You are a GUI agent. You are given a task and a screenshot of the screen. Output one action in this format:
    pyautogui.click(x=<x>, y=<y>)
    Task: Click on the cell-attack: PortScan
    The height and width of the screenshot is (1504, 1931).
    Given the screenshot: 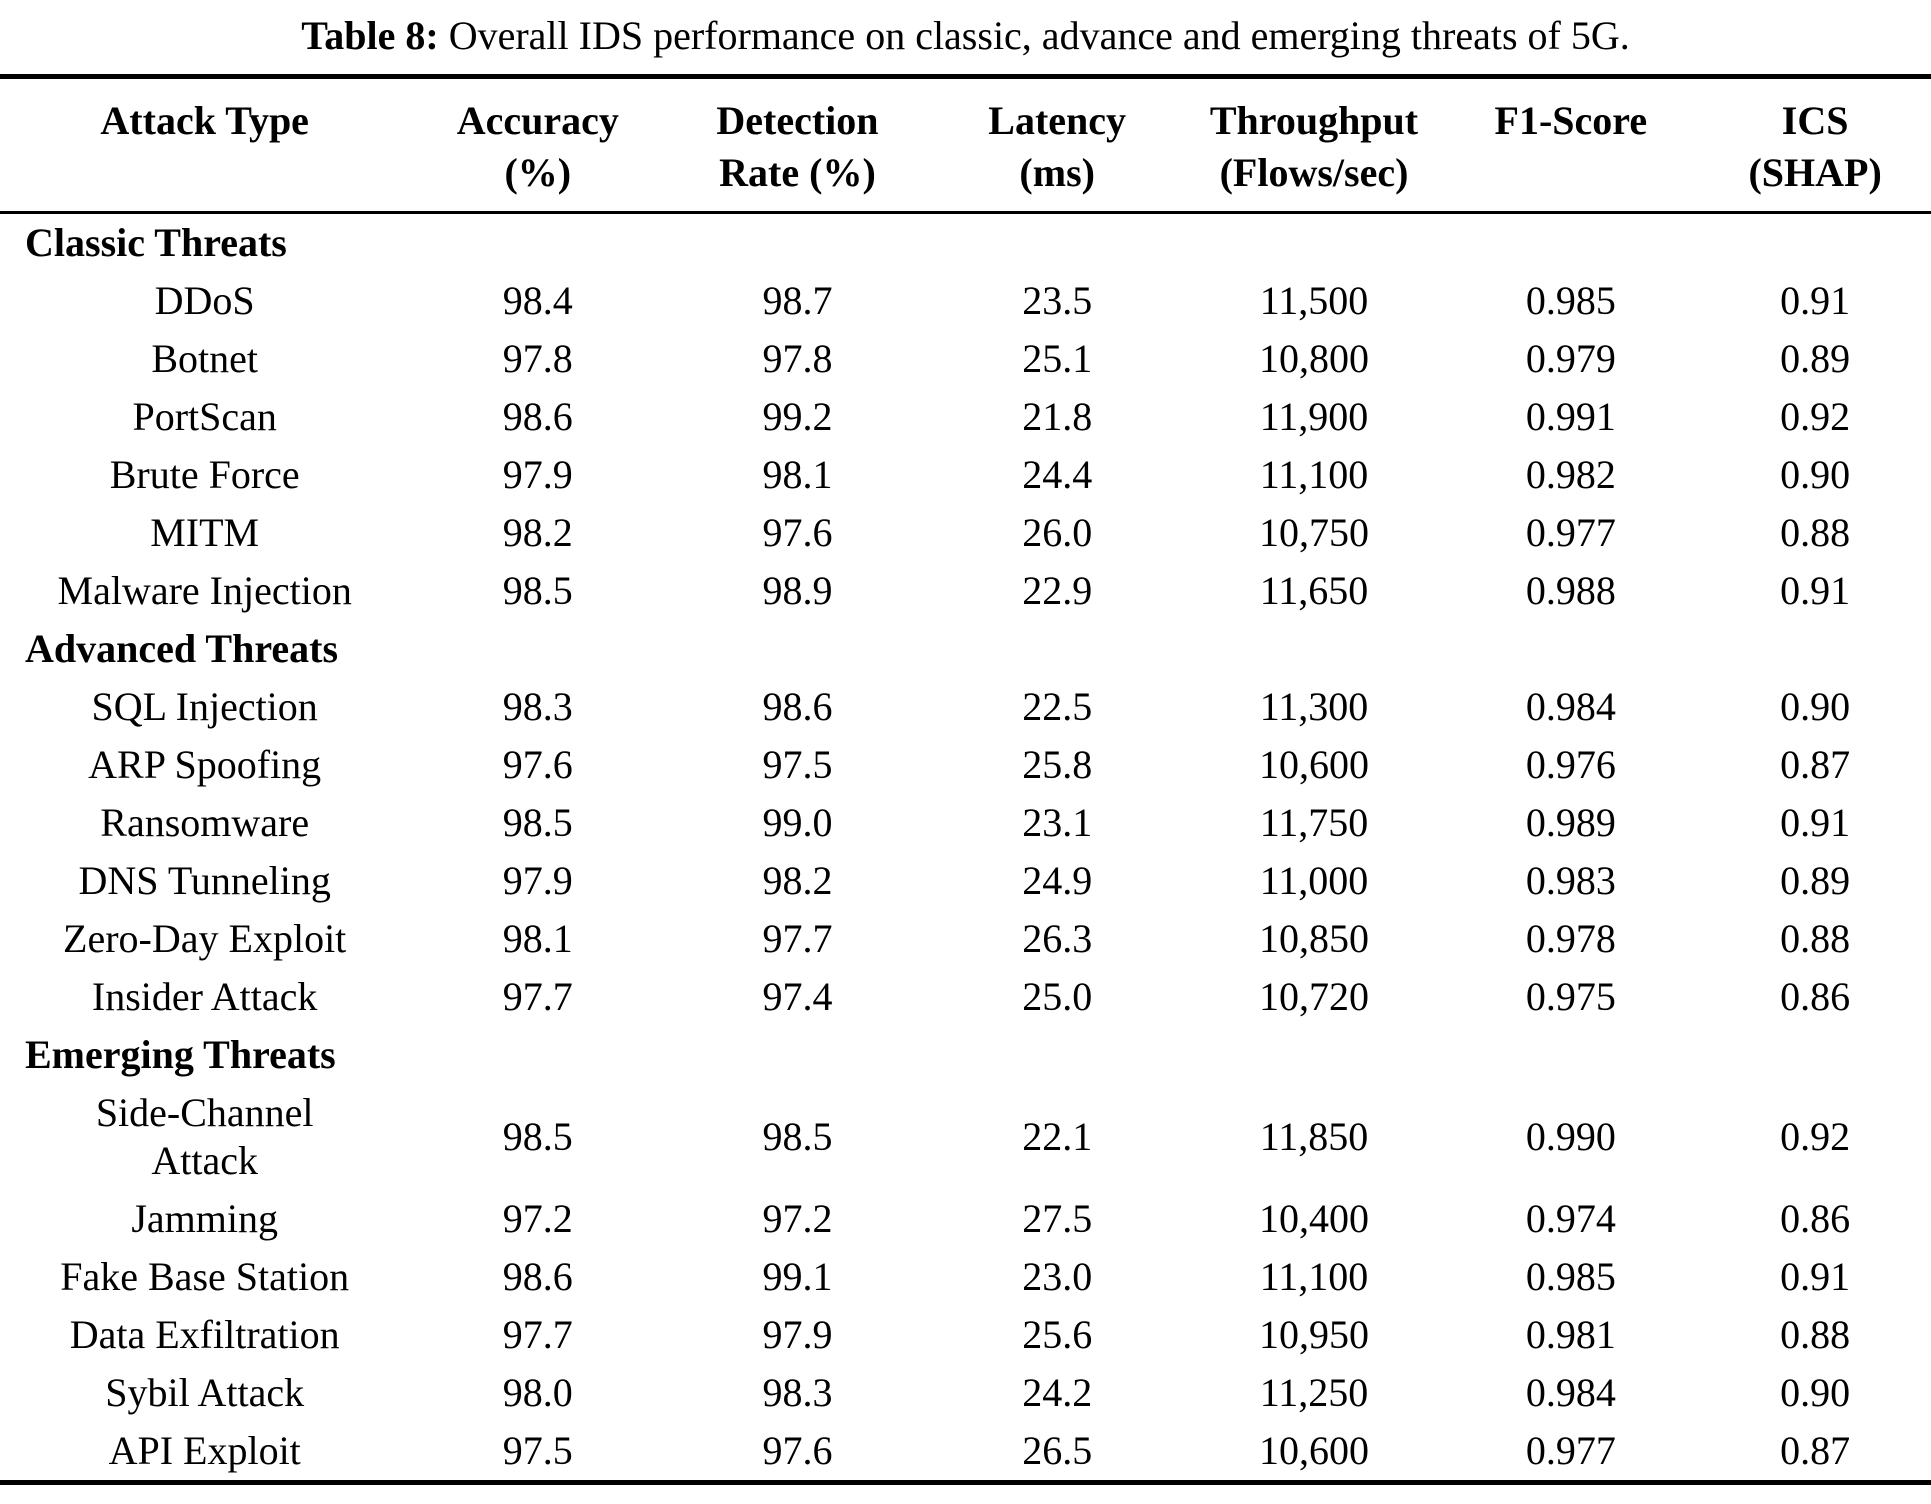 What is the action you would take?
    pyautogui.click(x=204, y=416)
    